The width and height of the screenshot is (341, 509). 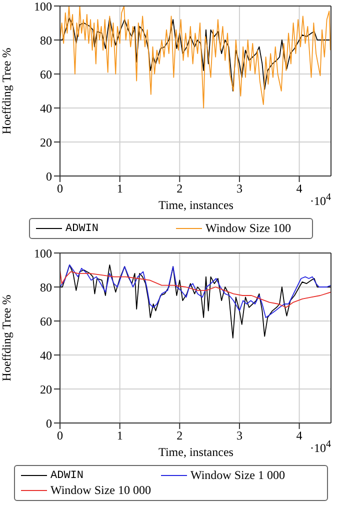 I want to click on legend-label: Window Size 10 000, so click(x=101, y=490).